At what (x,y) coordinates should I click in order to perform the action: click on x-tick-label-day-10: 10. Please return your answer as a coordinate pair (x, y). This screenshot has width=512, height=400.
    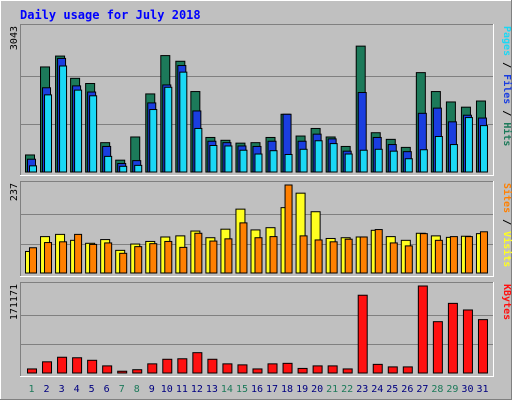
    Looking at the image, I should click on (167, 389).